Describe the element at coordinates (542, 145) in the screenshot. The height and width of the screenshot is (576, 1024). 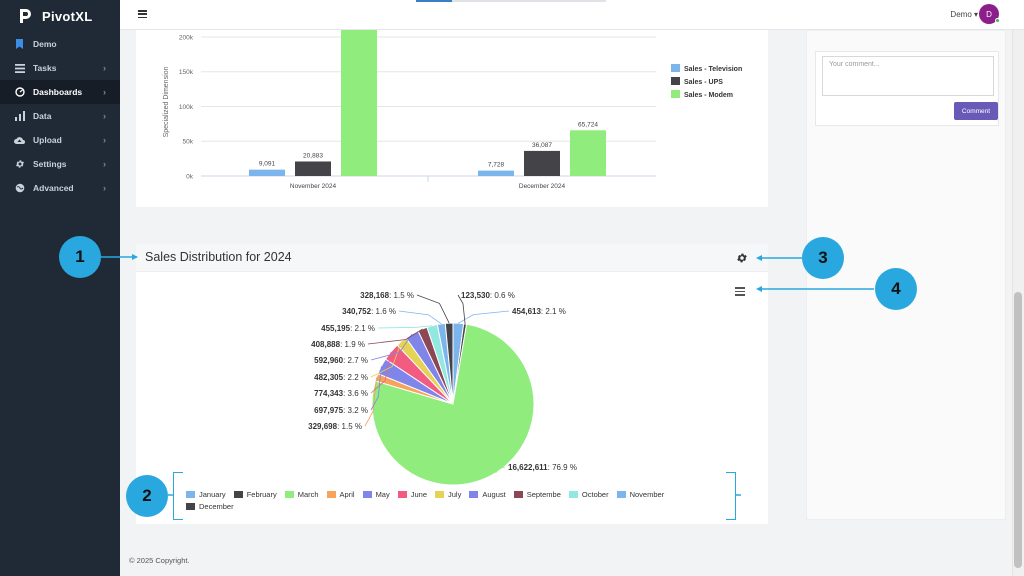
I see `bar-data-label: 36,087` at that location.